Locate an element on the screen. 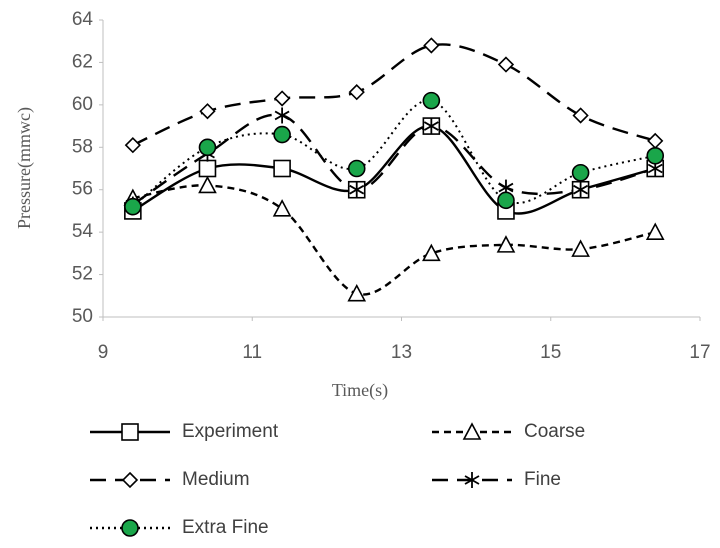 This screenshot has width=720, height=548. y-tick-label: 58 is located at coordinates (82, 146).